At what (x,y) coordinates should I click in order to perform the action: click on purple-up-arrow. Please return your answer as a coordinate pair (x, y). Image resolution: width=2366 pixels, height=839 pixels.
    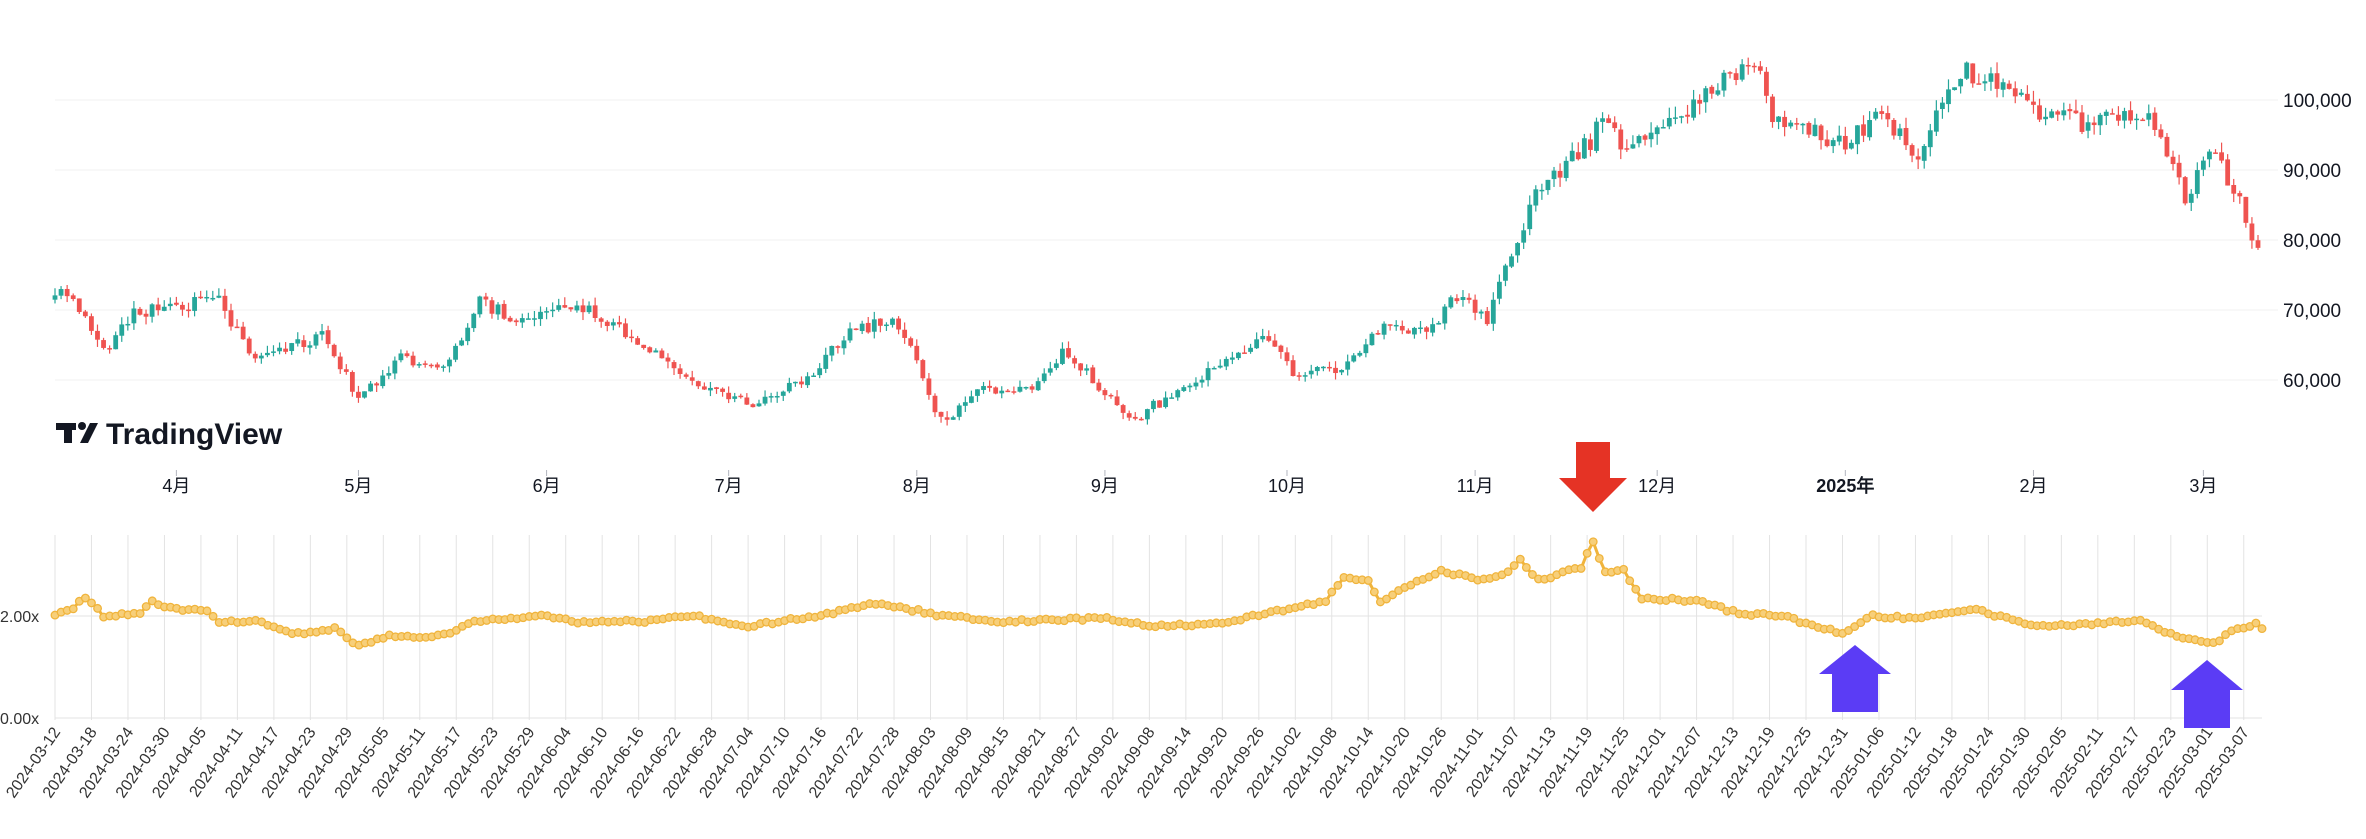
    Looking at the image, I should click on (2207, 694).